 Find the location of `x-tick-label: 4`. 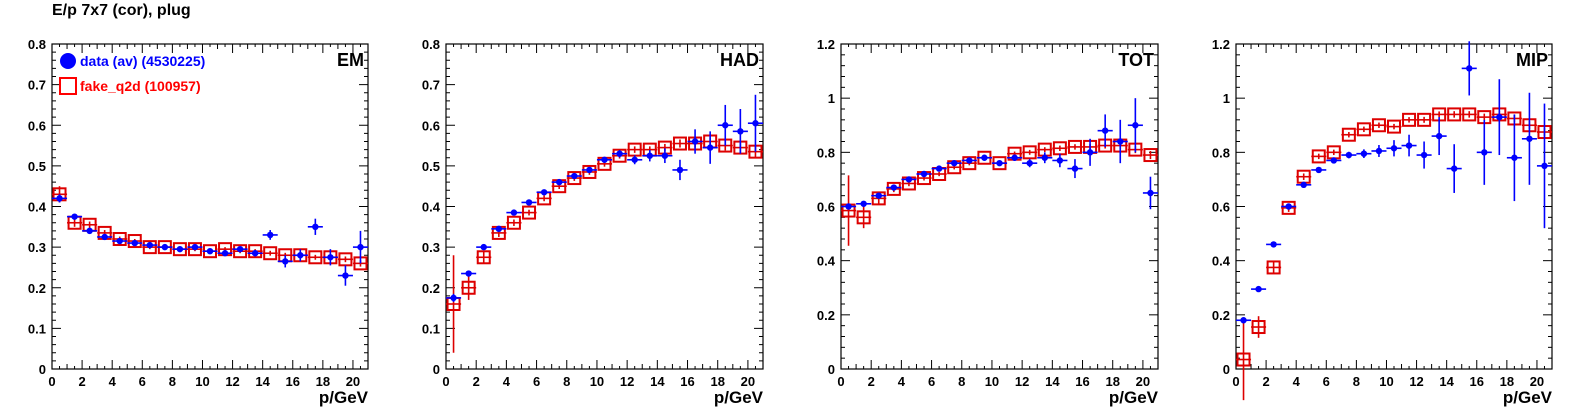

x-tick-label: 4 is located at coordinates (902, 381).